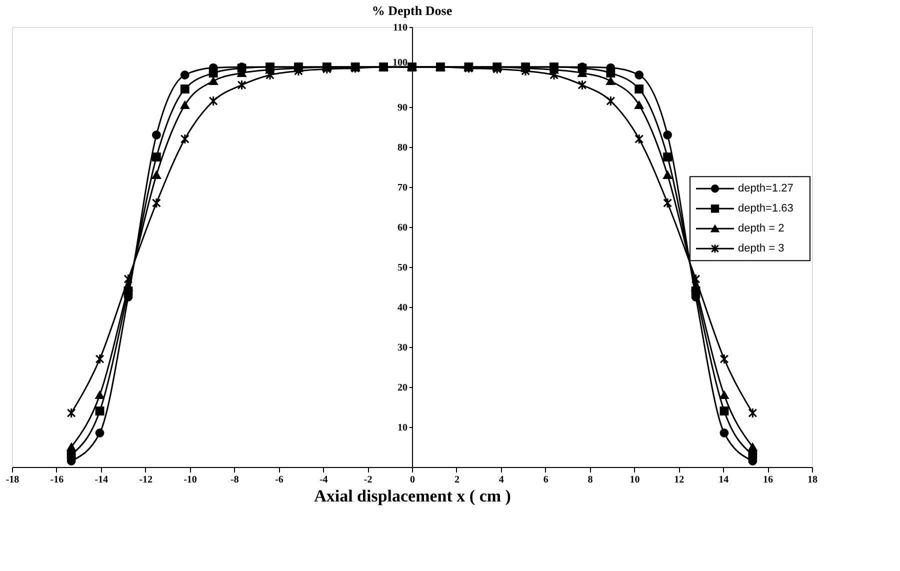 Image resolution: width=900 pixels, height=571 pixels. I want to click on legend-label: depth=1.27, so click(766, 188).